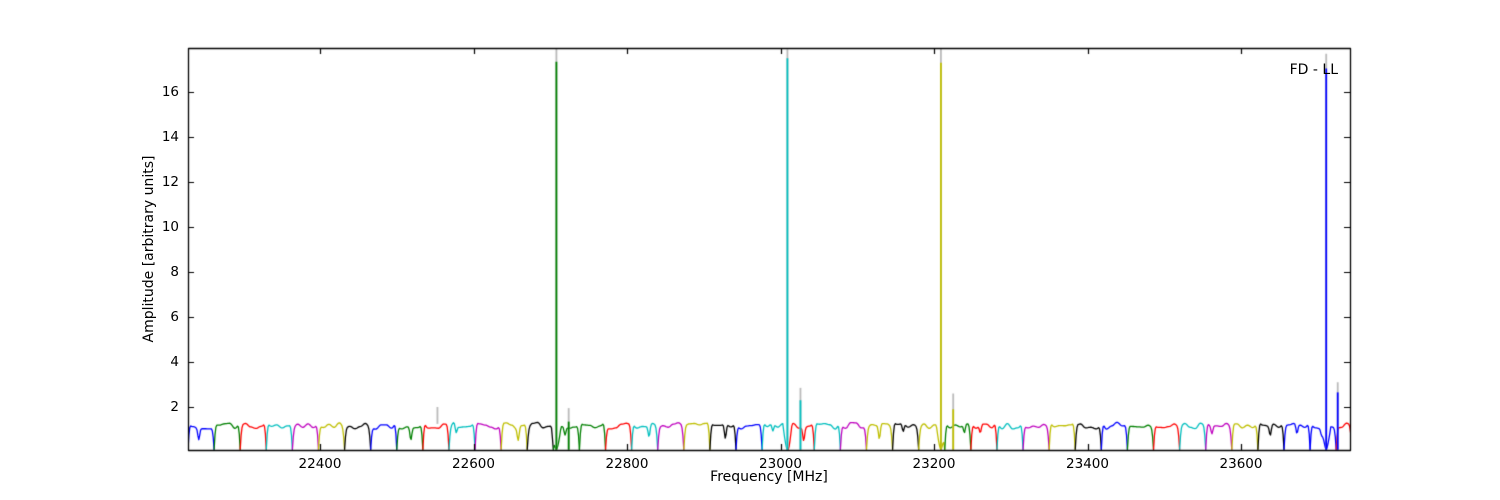 The width and height of the screenshot is (1500, 500). I want to click on x-tick-label: 23400, so click(1087, 464).